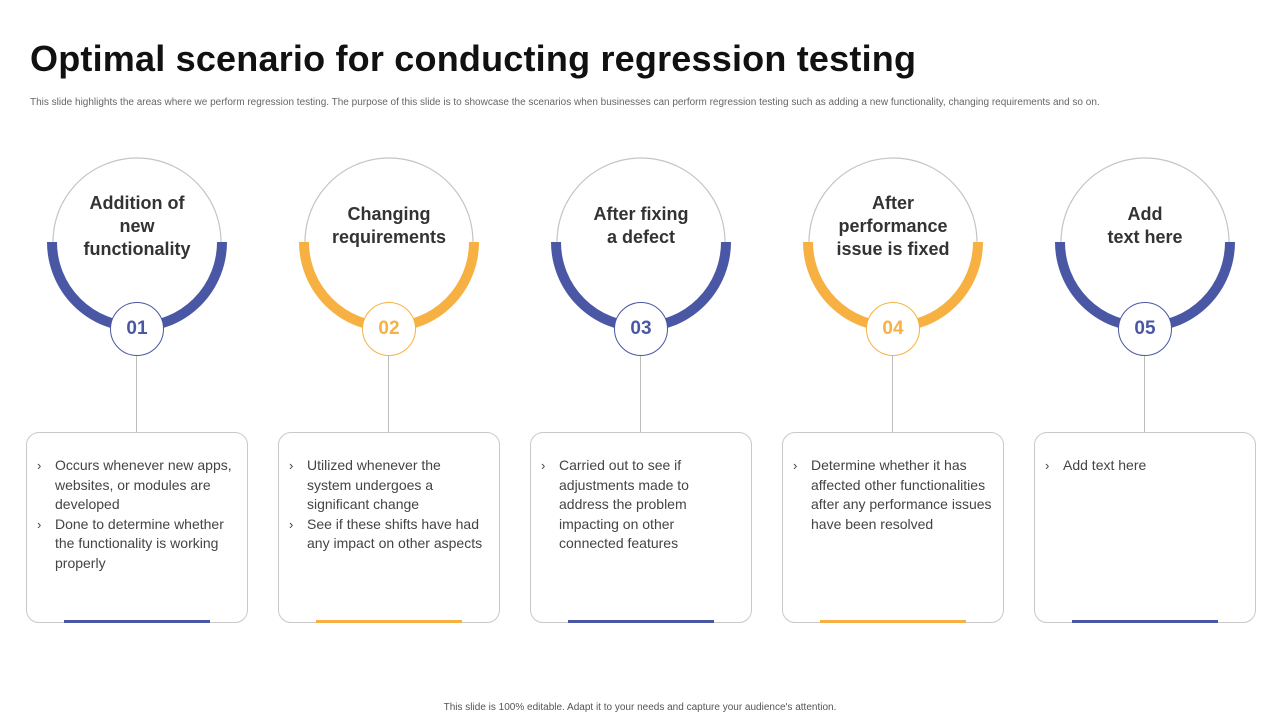 This screenshot has width=1280, height=720. I want to click on step-number-badge: 02, so click(389, 329).